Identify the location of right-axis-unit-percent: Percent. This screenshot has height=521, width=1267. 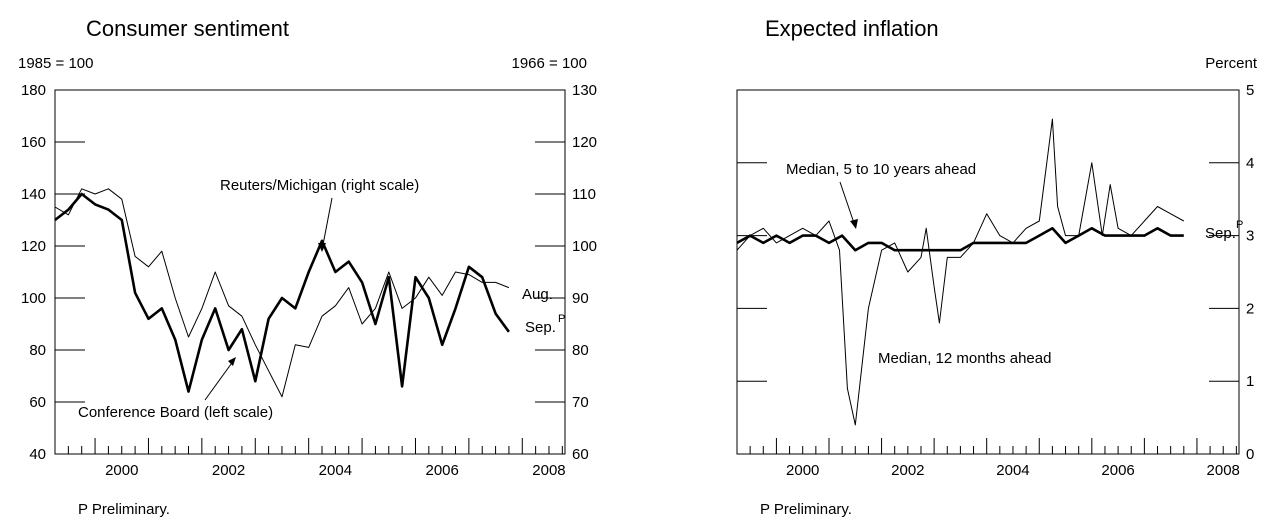
(1231, 63).